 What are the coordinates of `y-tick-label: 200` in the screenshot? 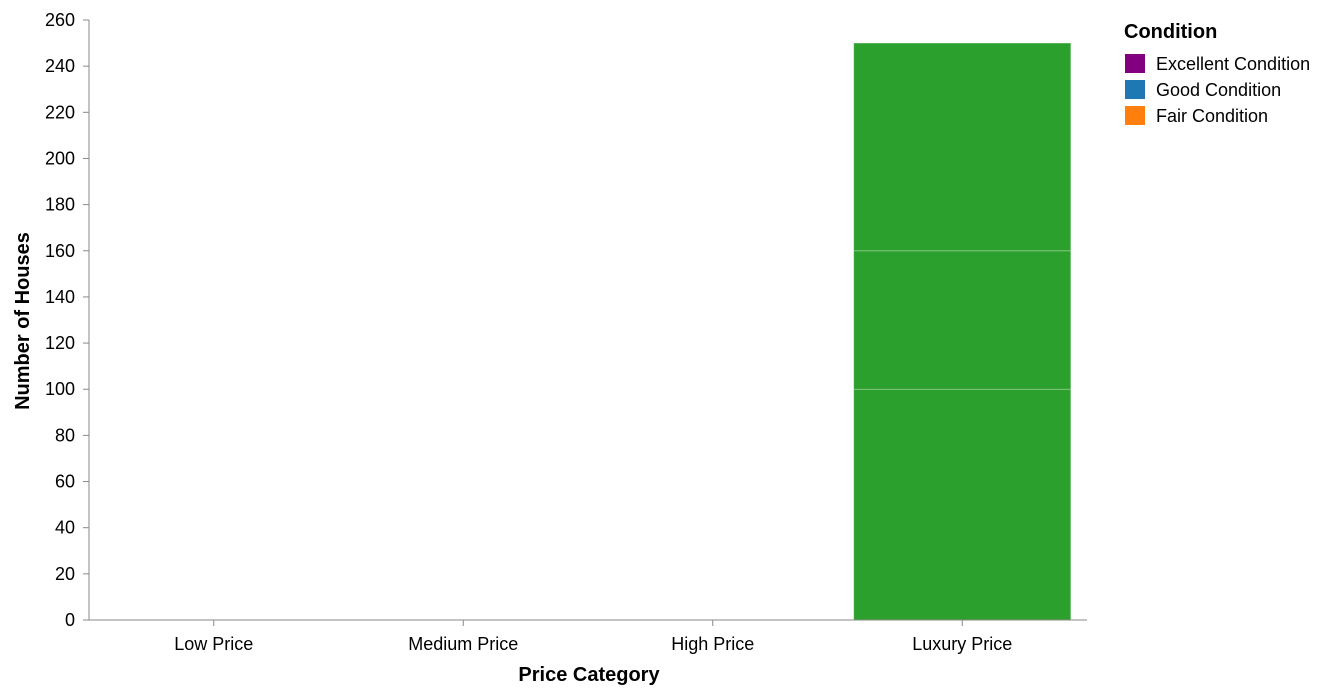 It's located at (60, 158).